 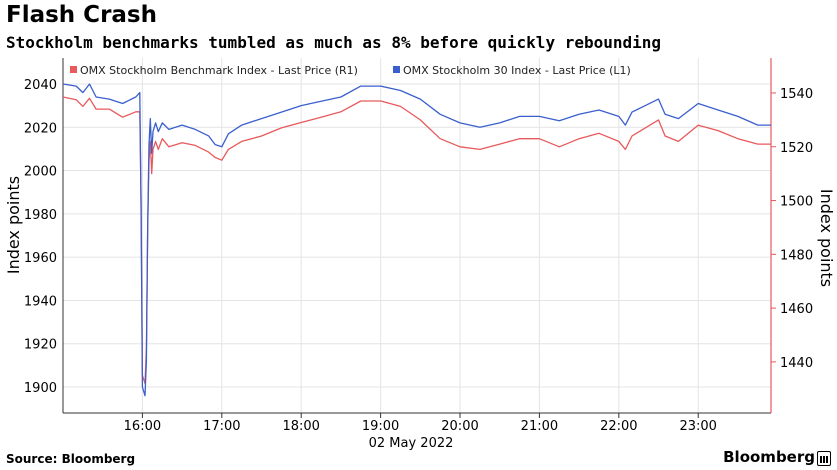 What do you see at coordinates (221, 426) in the screenshot?
I see `x-tick-label: 17:00` at bounding box center [221, 426].